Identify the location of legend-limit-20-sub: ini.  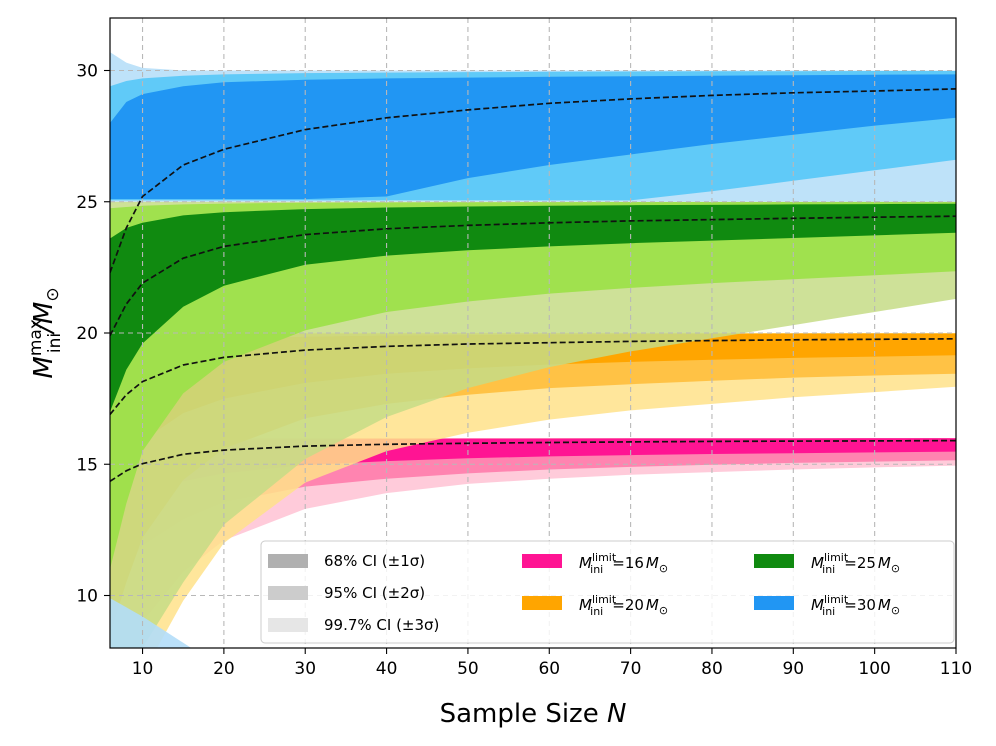
(596, 611).